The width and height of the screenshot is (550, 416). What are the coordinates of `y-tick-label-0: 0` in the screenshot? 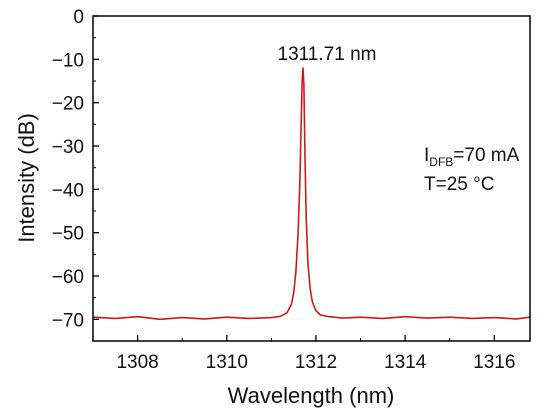 It's located at (78, 17).